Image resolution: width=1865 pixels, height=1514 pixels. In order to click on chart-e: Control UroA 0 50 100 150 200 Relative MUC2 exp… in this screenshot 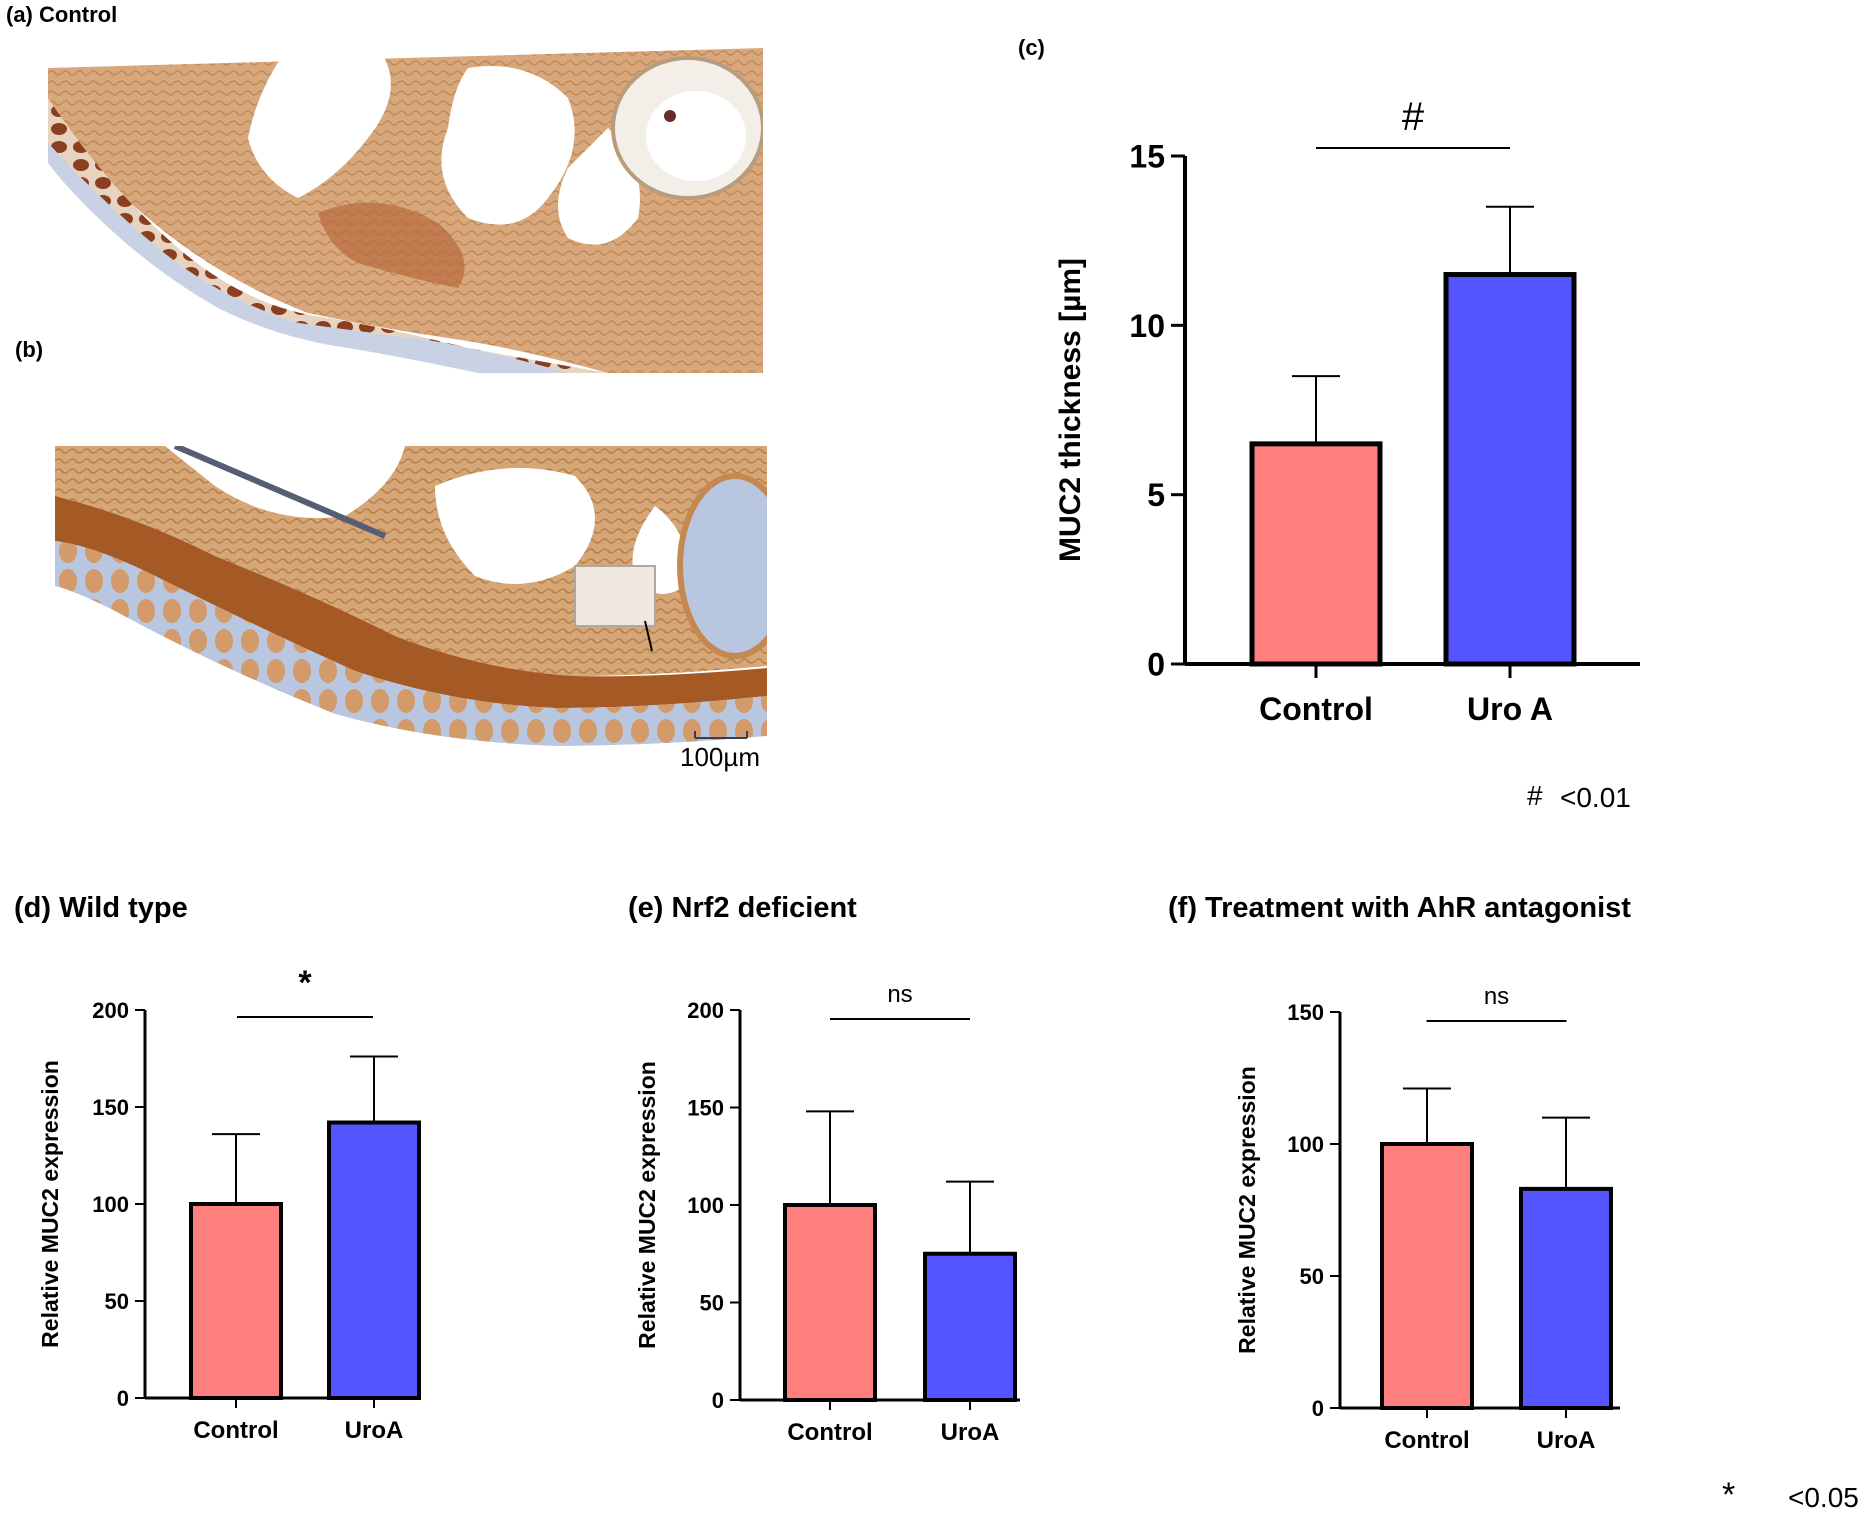, I will do `click(827, 1213)`.